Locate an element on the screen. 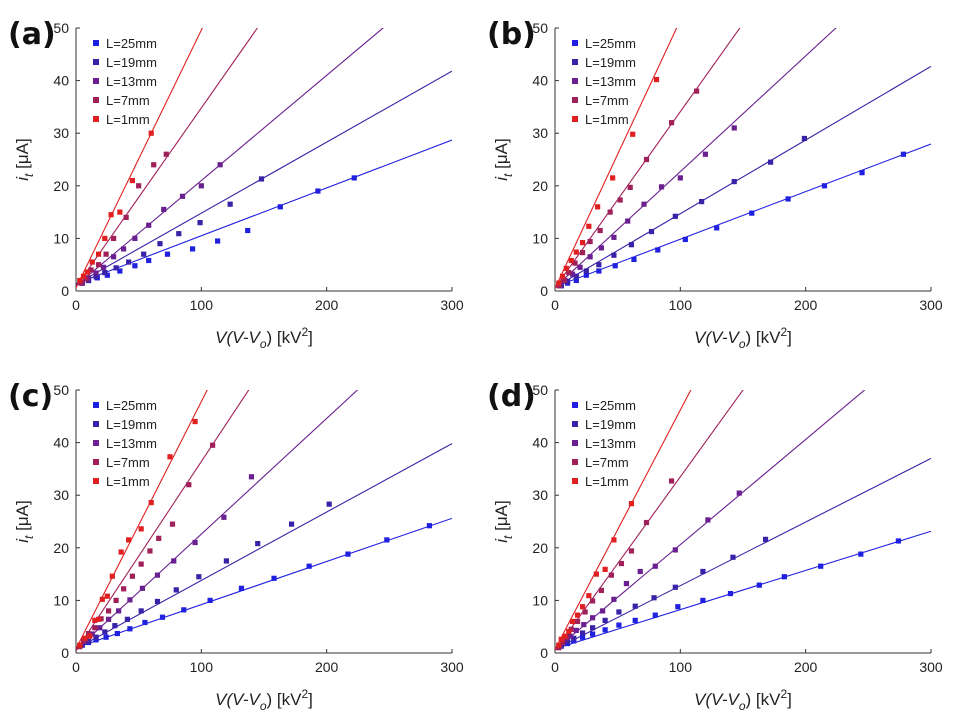 This screenshot has width=960, height=720. fit-line-l-19mm is located at coordinates (743, 176).